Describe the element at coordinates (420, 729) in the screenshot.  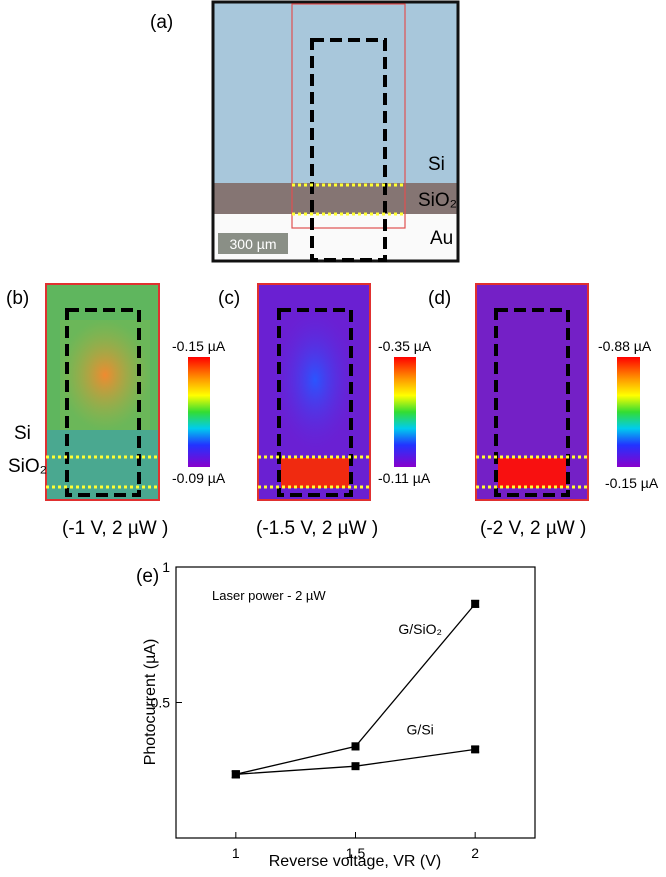
I see `series-label: G/Si` at that location.